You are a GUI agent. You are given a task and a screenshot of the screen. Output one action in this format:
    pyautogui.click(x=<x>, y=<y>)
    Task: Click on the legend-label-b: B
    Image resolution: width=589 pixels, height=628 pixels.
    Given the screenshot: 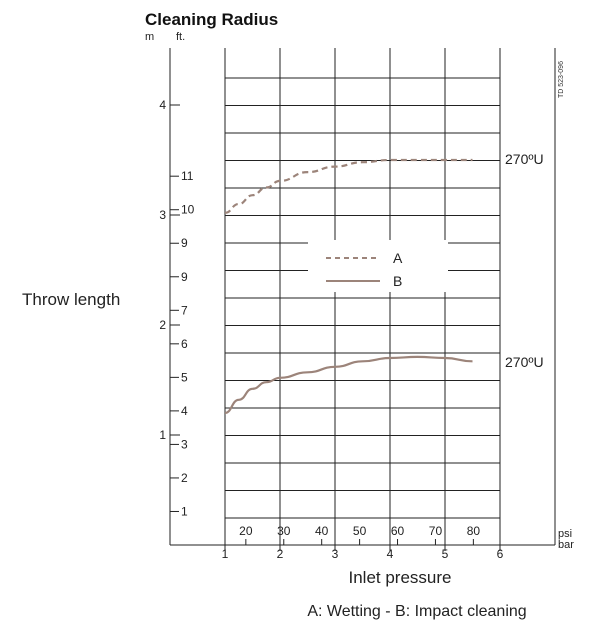 What is the action you would take?
    pyautogui.click(x=397, y=281)
    